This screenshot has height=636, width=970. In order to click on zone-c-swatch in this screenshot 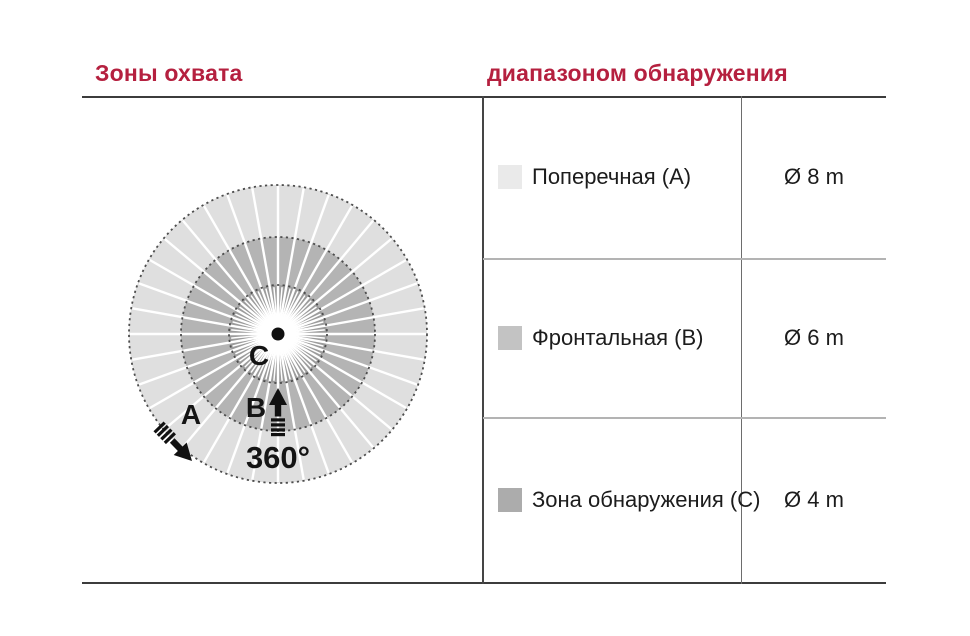, I will do `click(510, 499)`.